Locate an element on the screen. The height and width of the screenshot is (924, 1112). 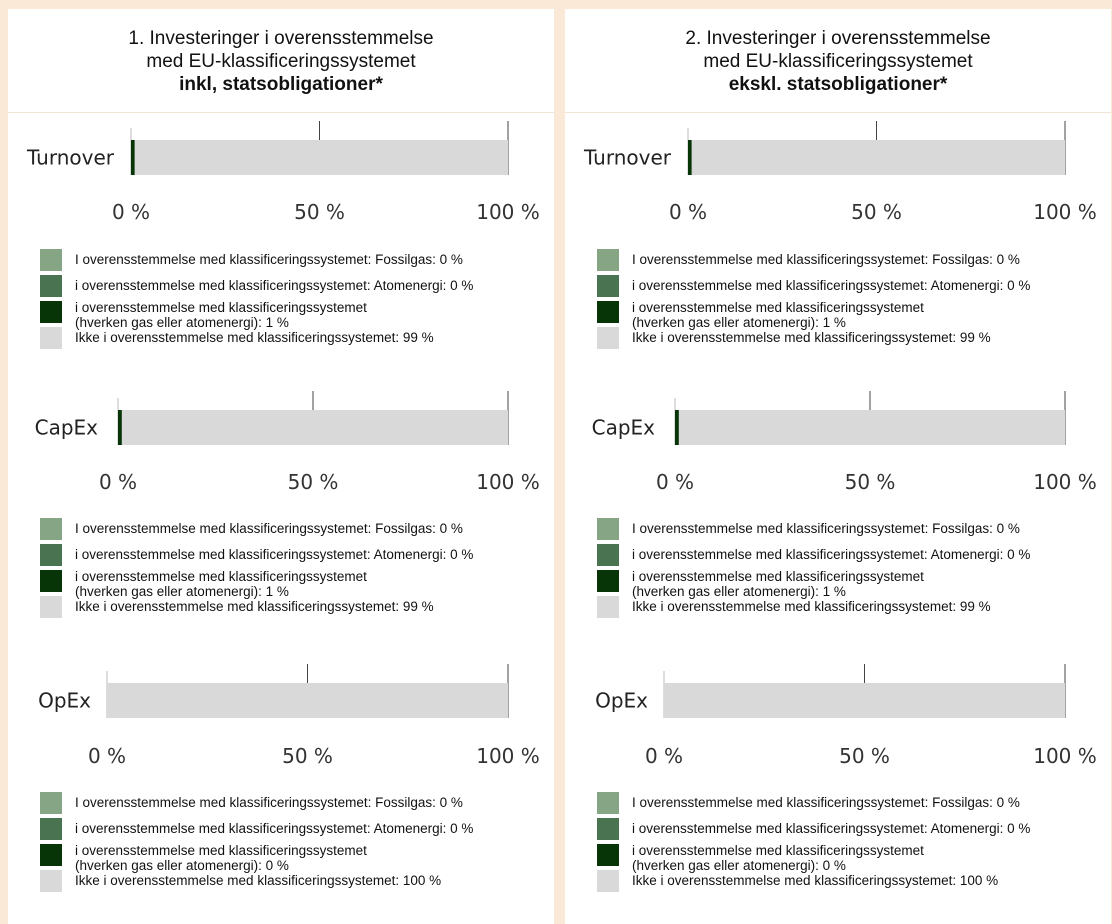
panel-title-line-3: inkl, statsobligationer* is located at coordinates (281, 84).